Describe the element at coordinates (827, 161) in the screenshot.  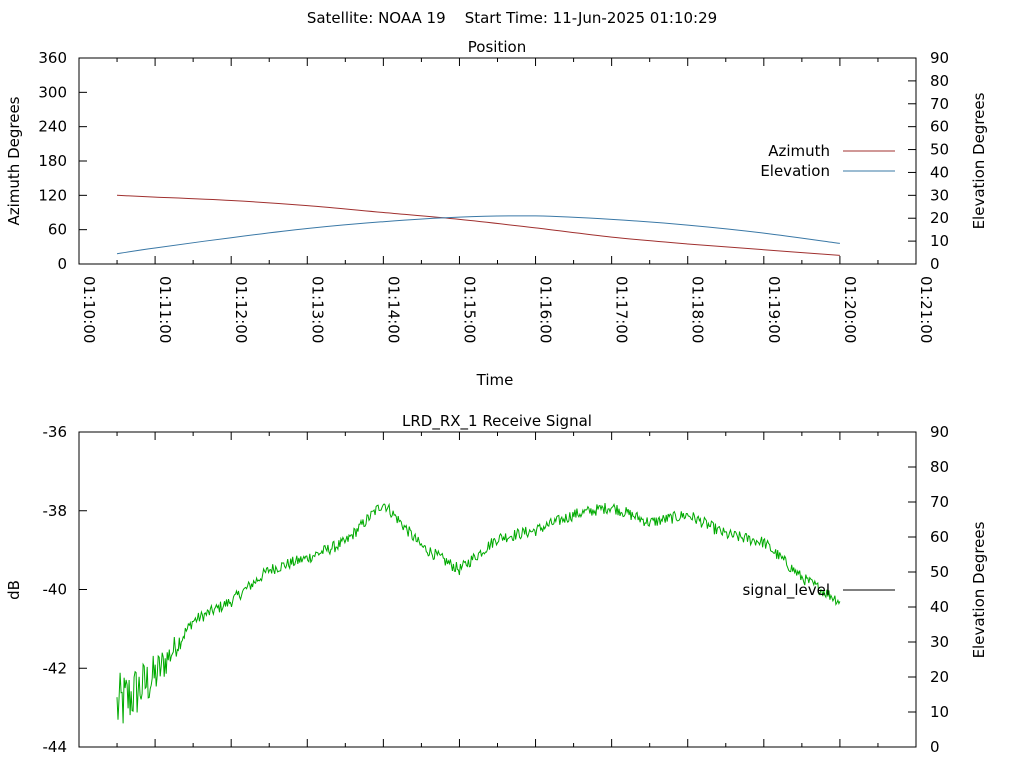
I see `position-legend: Azimuth Elevation` at that location.